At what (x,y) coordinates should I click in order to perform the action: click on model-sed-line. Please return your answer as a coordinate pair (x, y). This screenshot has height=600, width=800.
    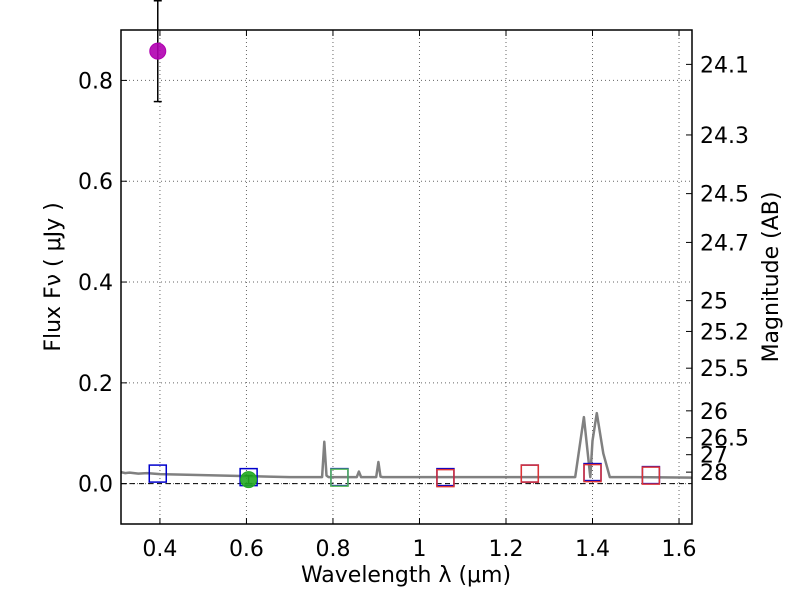
    Looking at the image, I should click on (406, 445).